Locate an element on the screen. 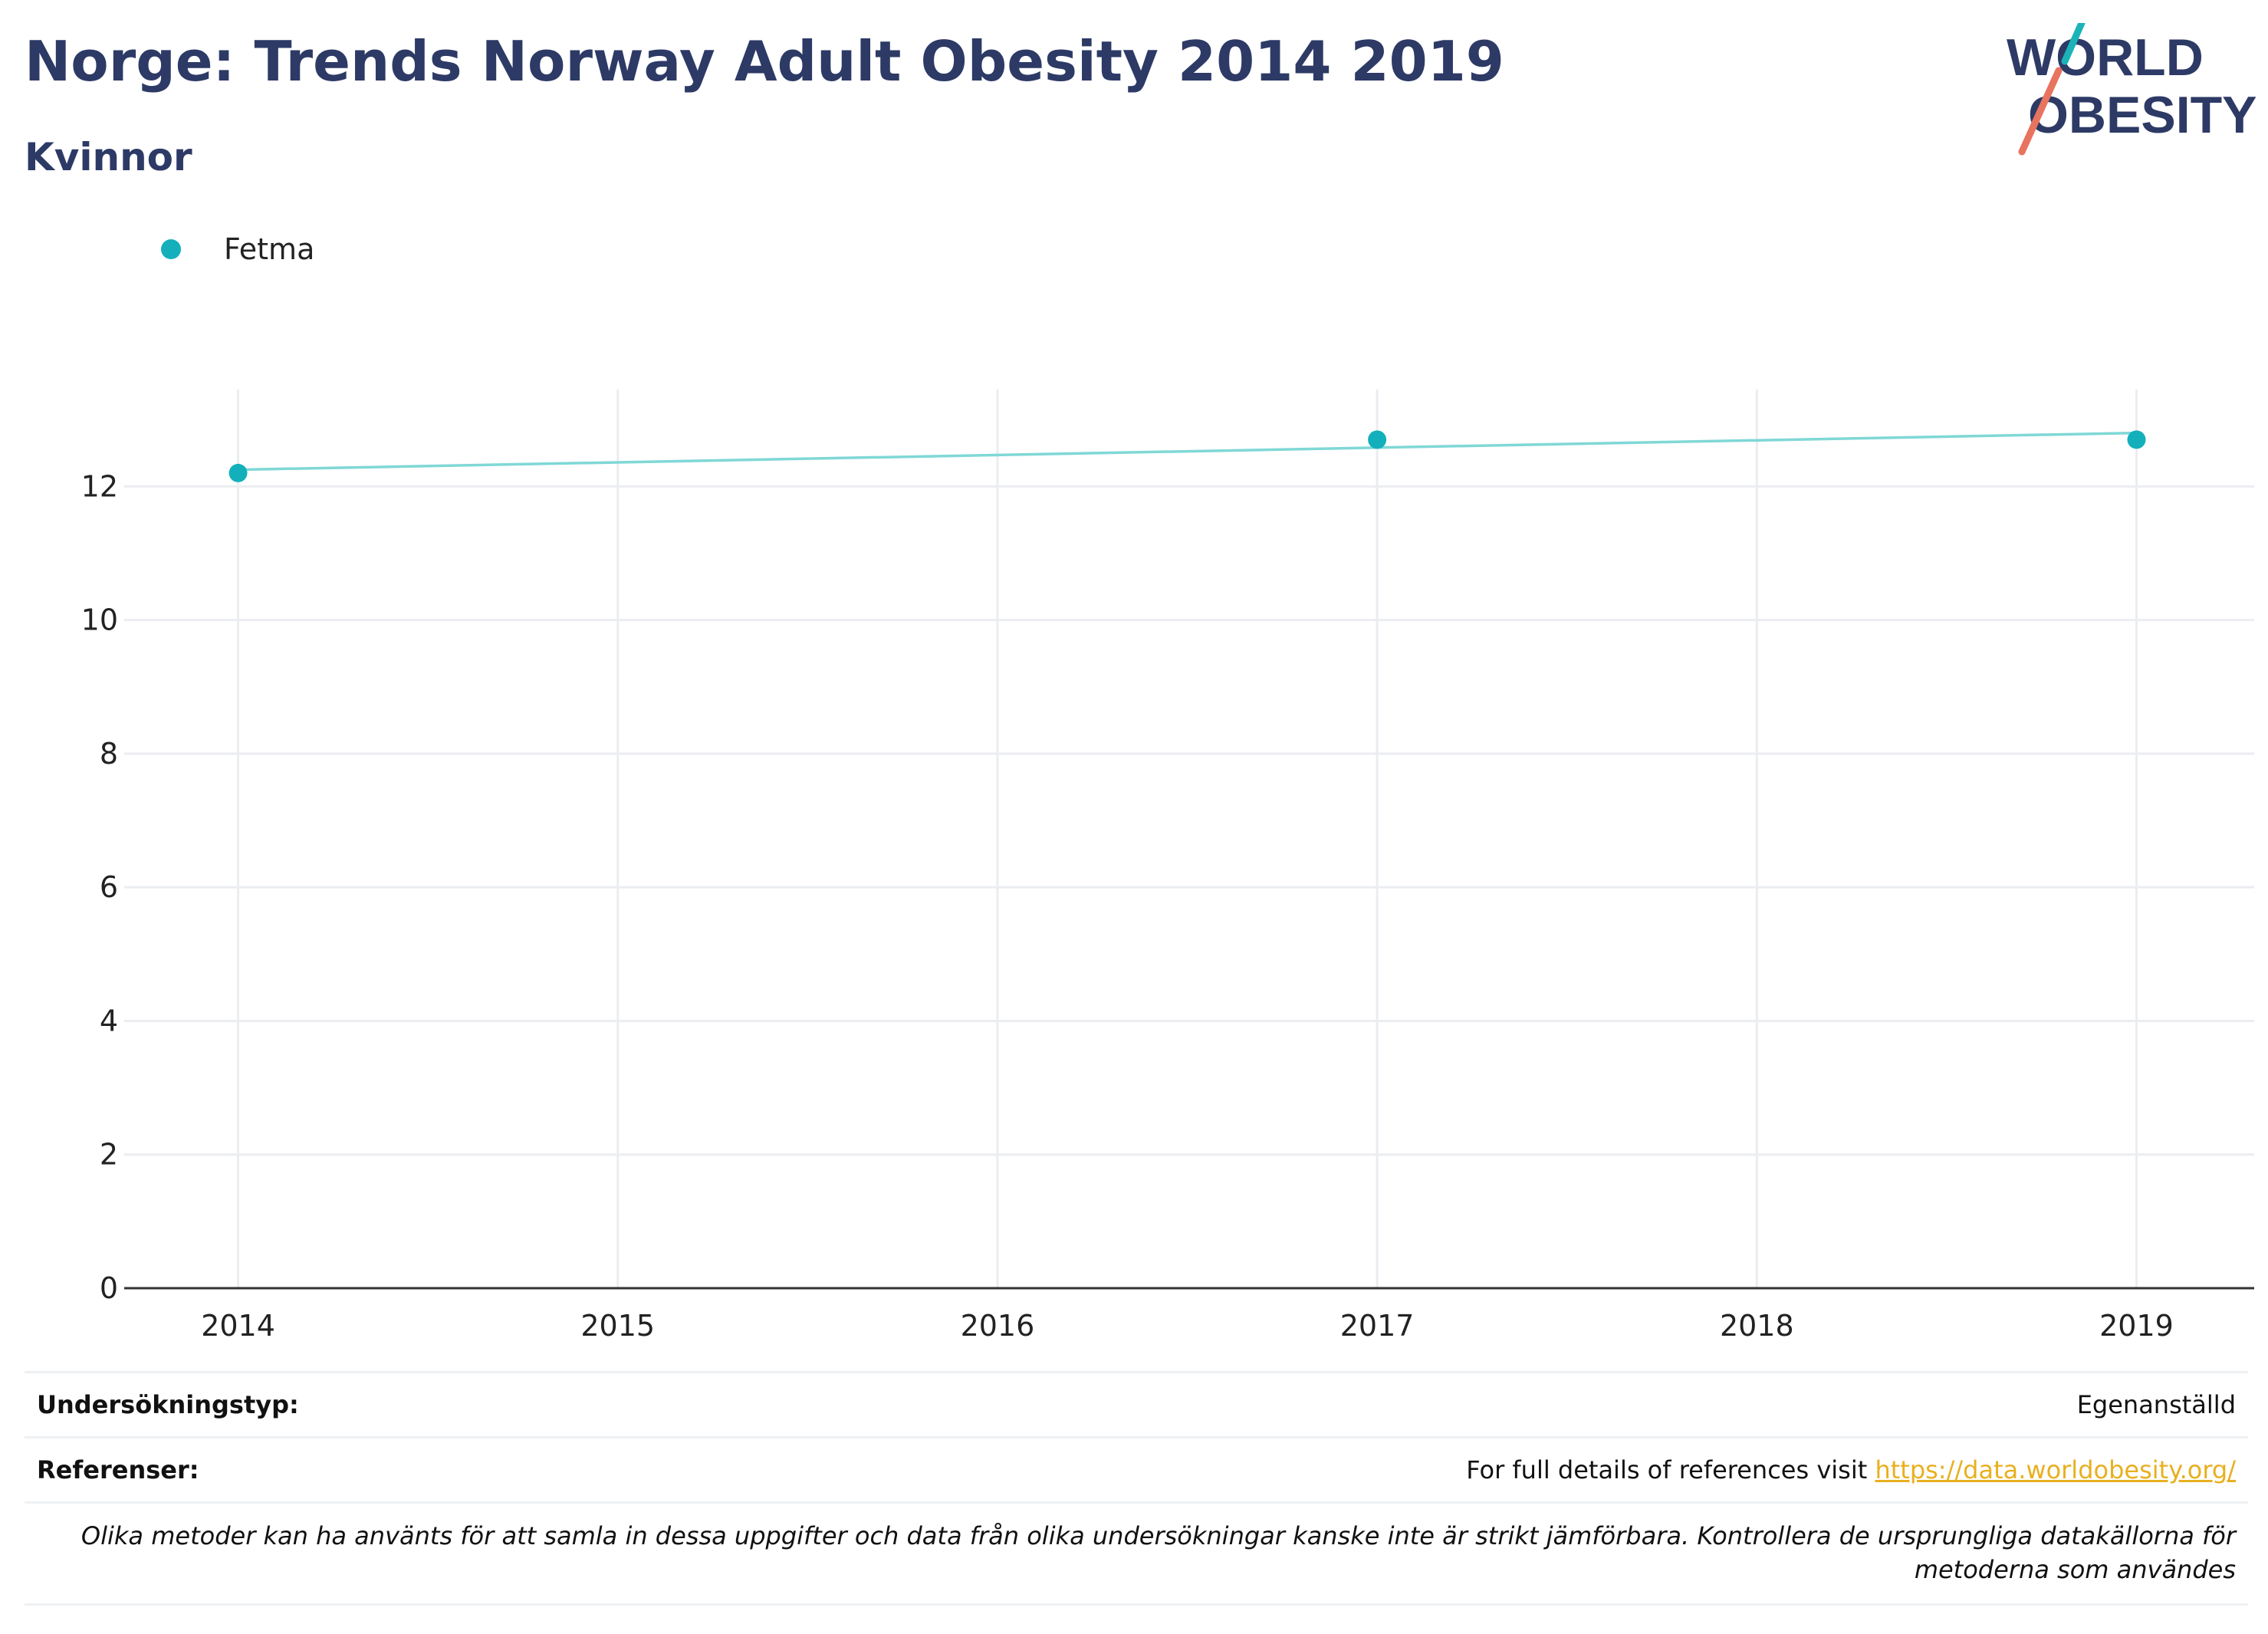 The image size is (2268, 1634). y-tick-label-6: 6 is located at coordinates (109, 887).